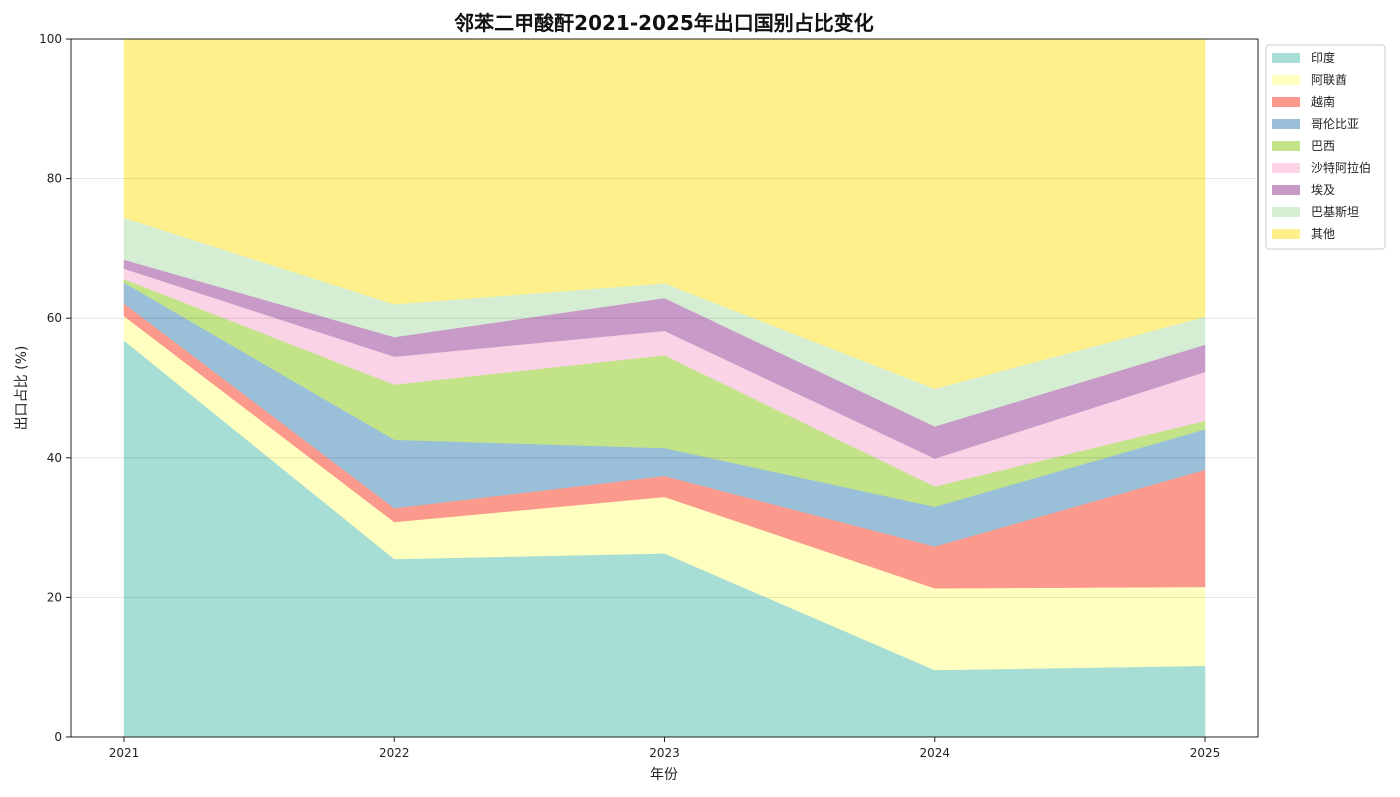 The width and height of the screenshot is (1400, 797). Describe the element at coordinates (54, 458) in the screenshot. I see `y-tick-label-2: 40` at that location.